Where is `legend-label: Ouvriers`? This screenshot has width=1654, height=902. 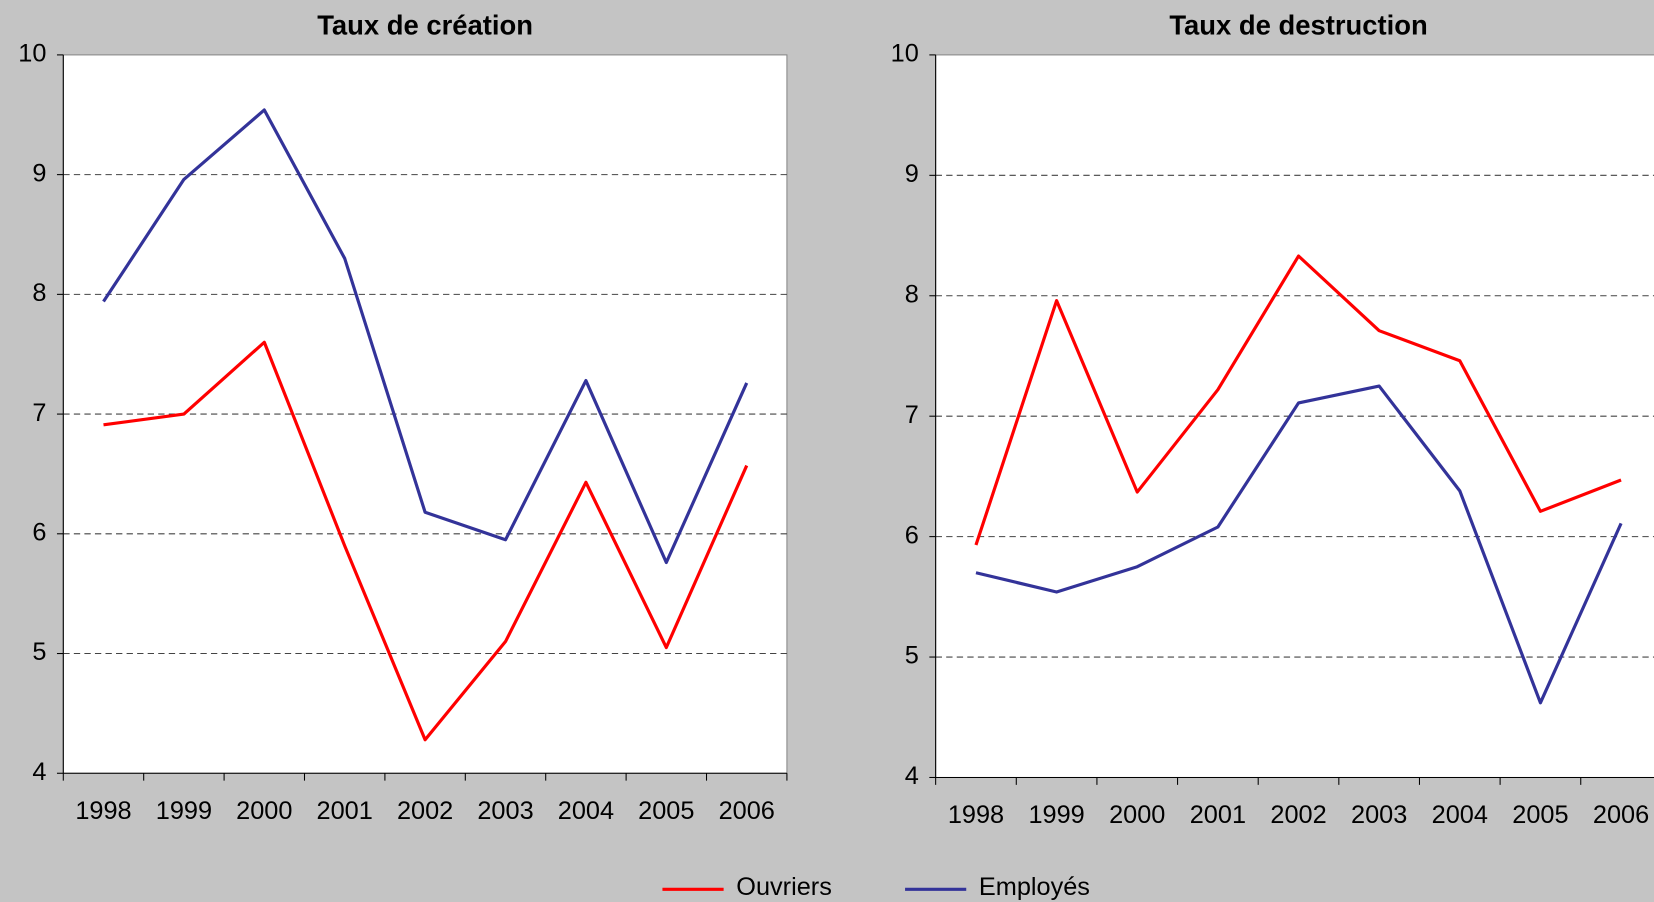 legend-label: Ouvriers is located at coordinates (784, 887).